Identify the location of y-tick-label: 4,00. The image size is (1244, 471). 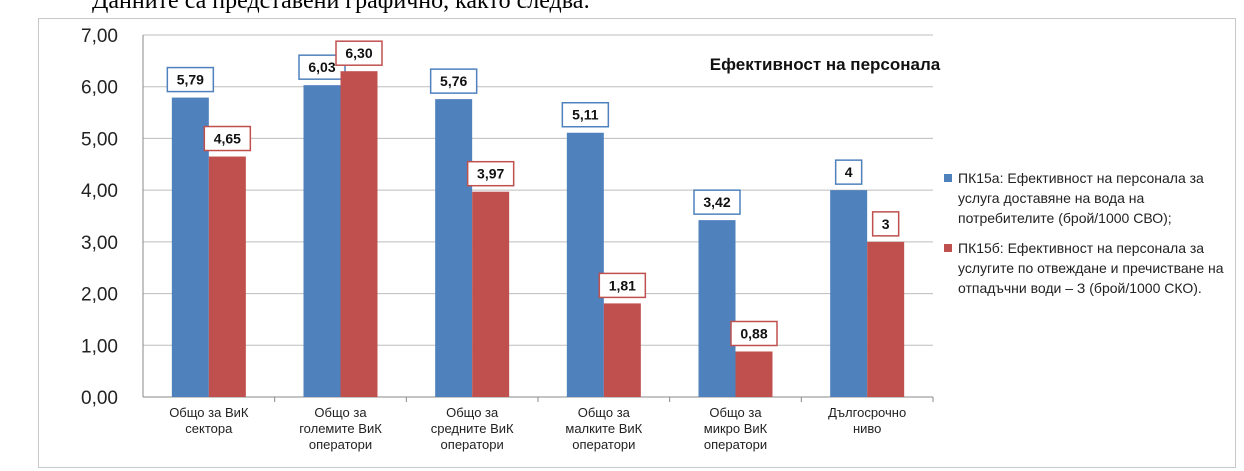
(99, 191).